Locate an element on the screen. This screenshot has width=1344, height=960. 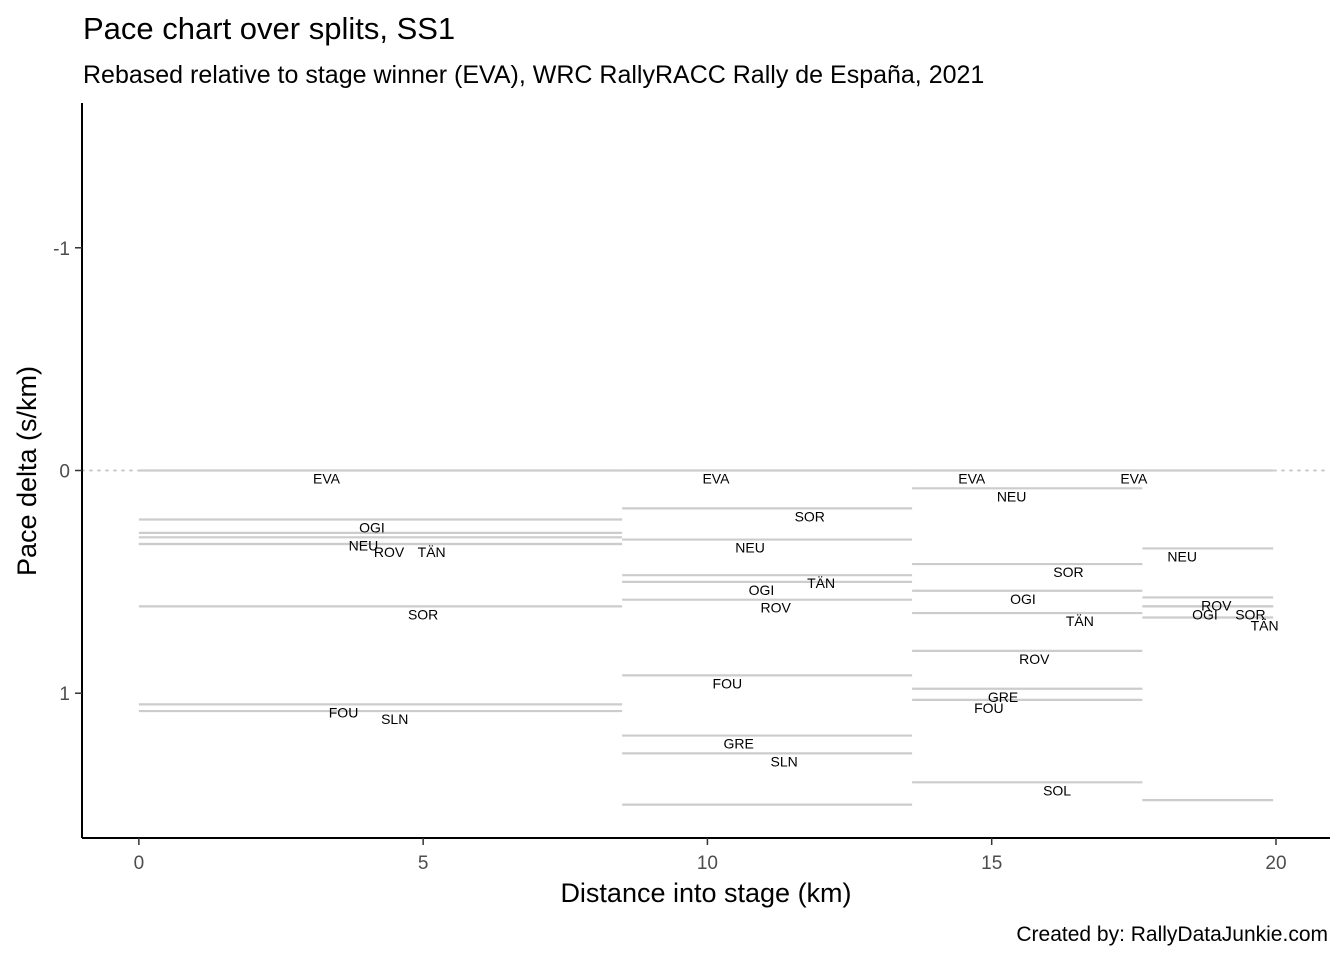
x-tick-label: 10 is located at coordinates (707, 863).